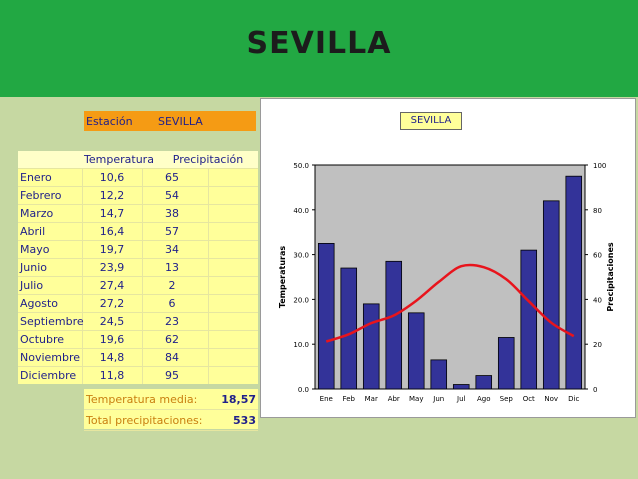  I want to click on table-row: Noviembre 14,8 84, so click(138, 357).